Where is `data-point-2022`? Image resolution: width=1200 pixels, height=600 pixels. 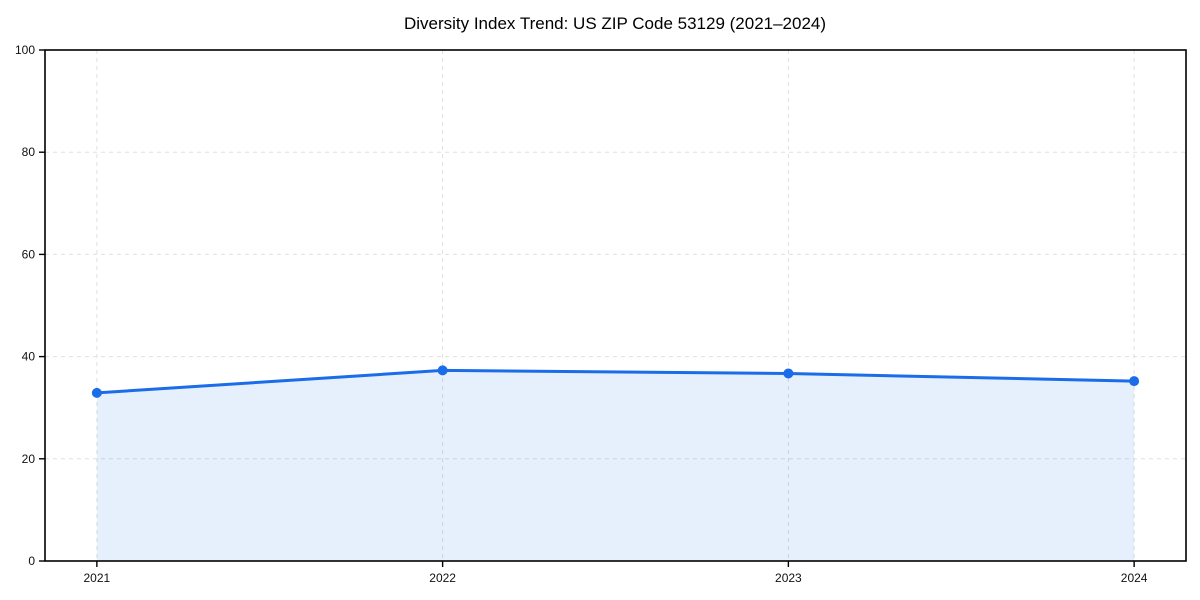
data-point-2022 is located at coordinates (442, 370).